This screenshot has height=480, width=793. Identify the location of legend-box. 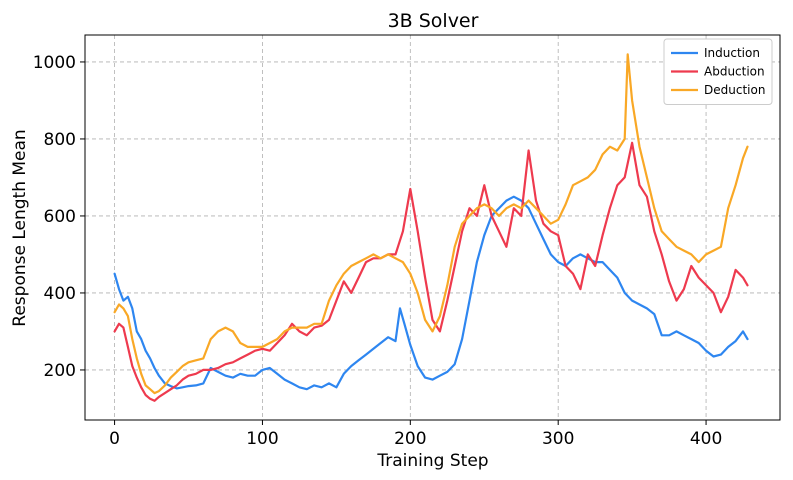
(718, 71).